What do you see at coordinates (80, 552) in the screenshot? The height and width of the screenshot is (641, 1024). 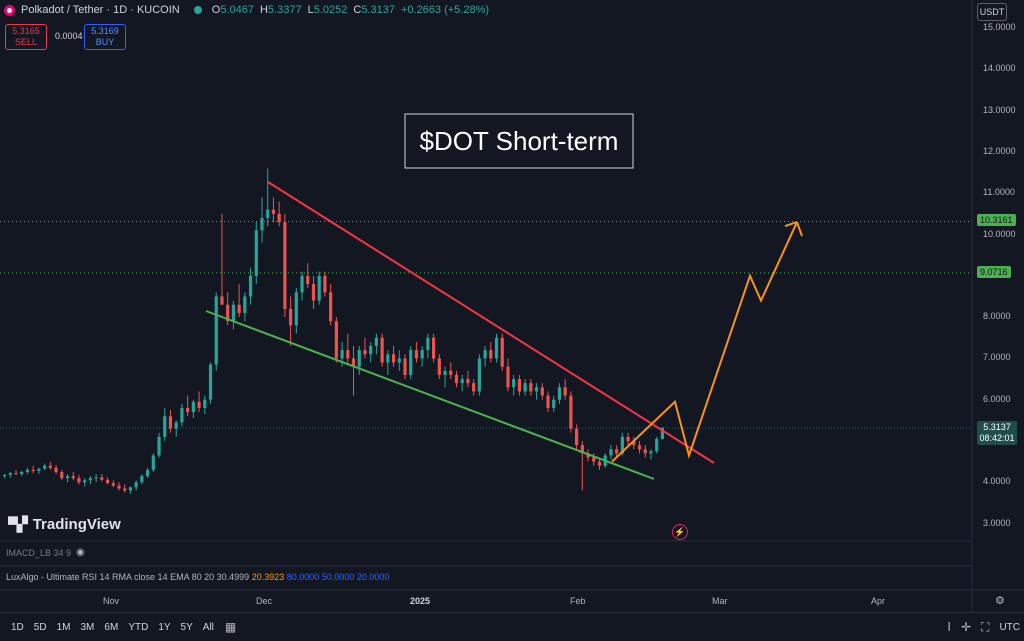 I see `eye-hidden-icon: ◉` at bounding box center [80, 552].